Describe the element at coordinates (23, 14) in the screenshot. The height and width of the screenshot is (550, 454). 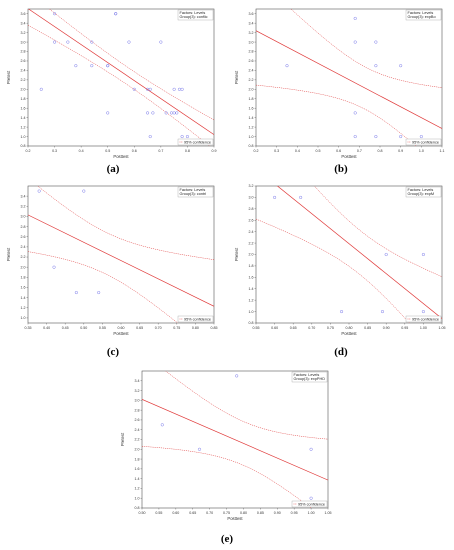
I see `y-tick-label: 3.6` at that location.